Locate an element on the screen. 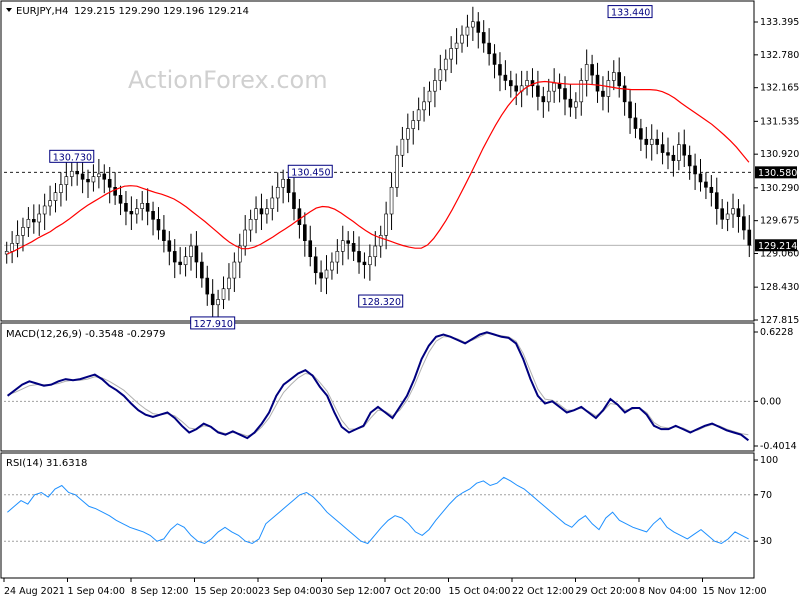  annotation-label: 130.450 is located at coordinates (310, 172).